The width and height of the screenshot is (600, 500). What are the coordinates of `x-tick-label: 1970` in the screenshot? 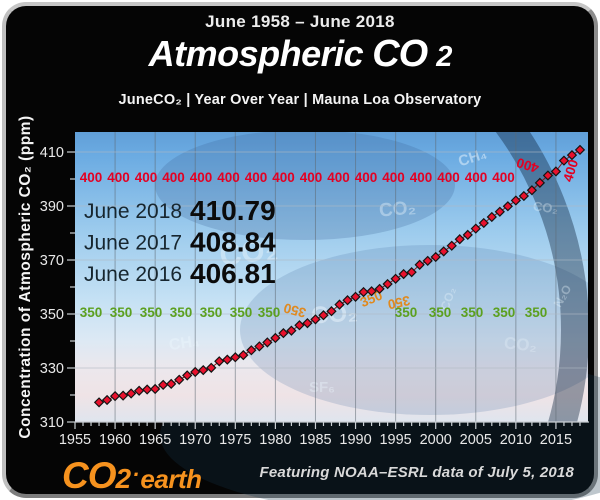 It's located at (195, 440).